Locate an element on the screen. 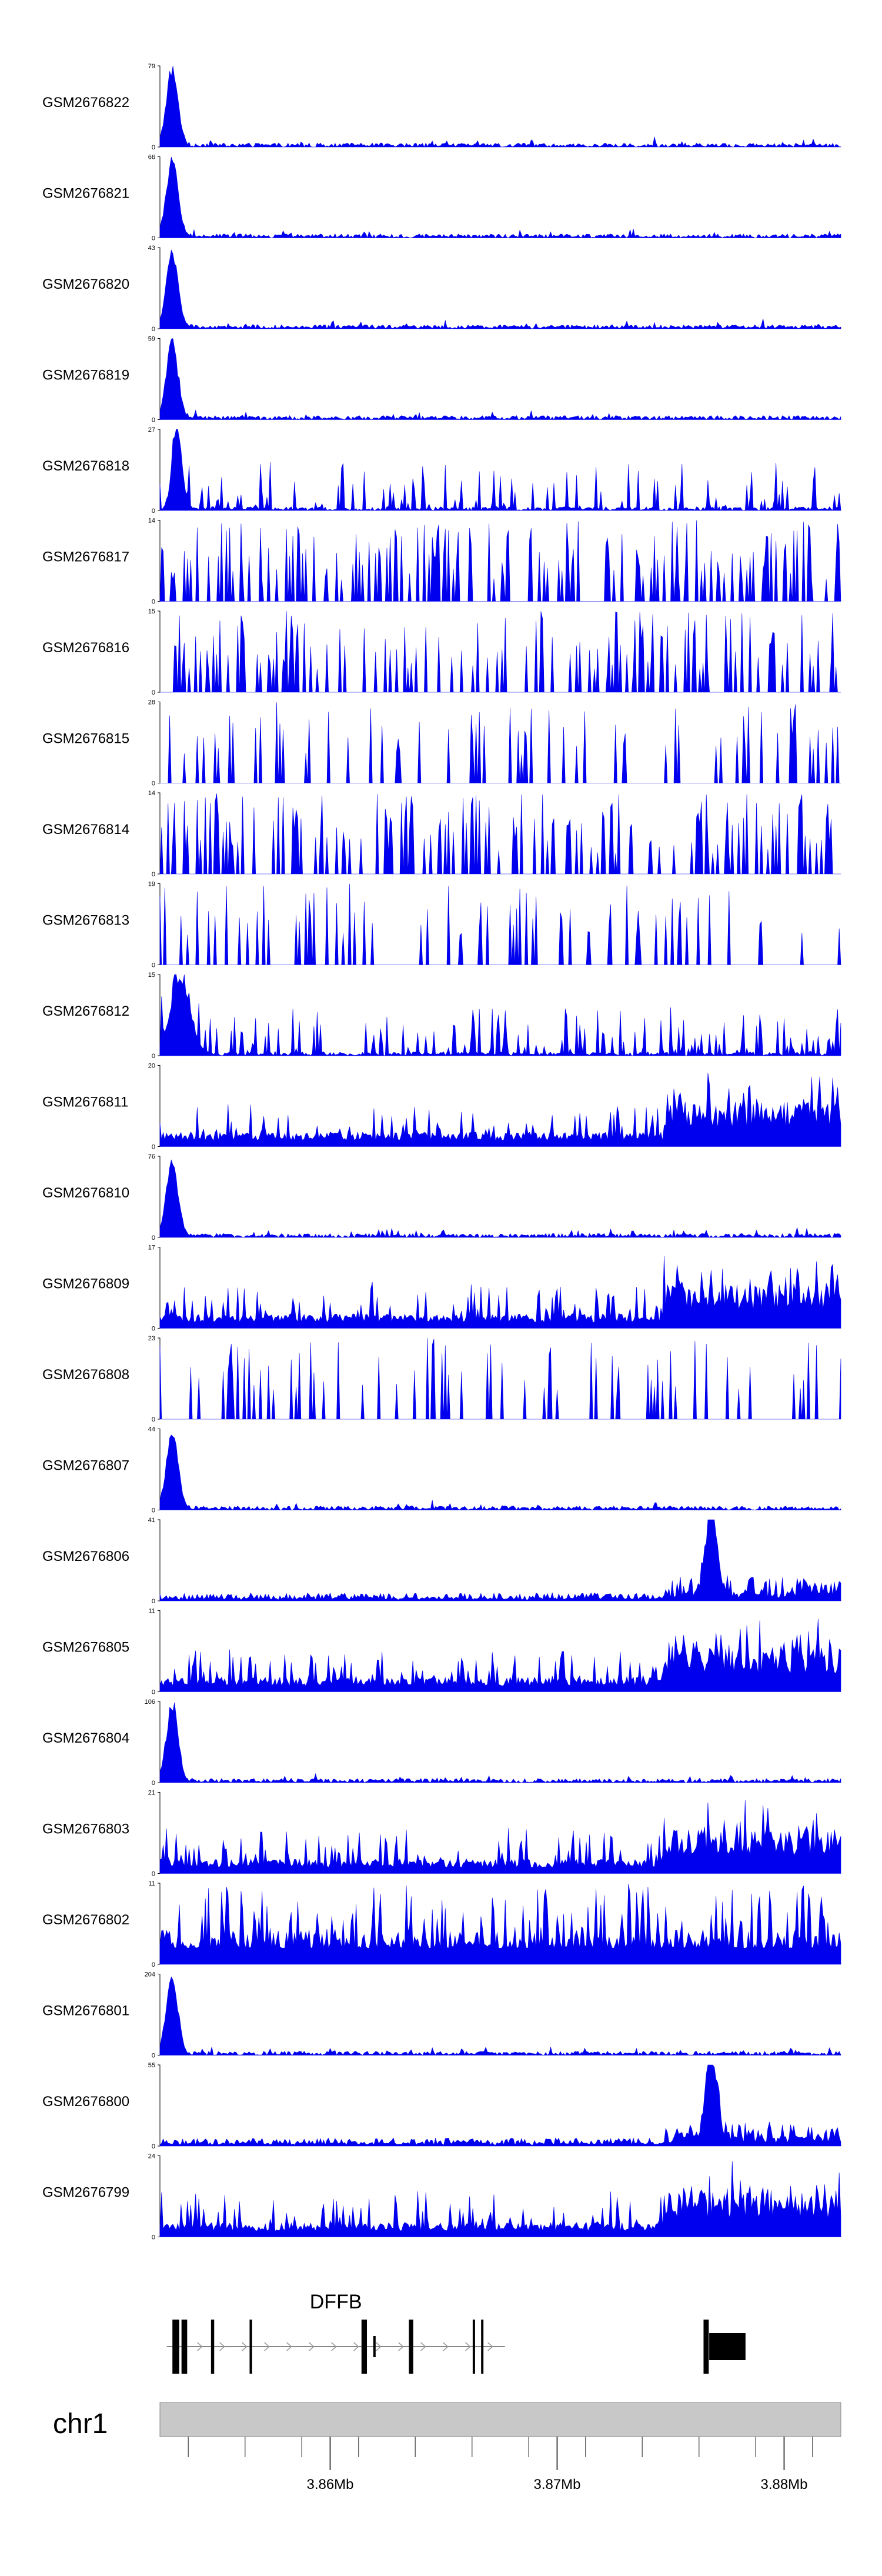 The width and height of the screenshot is (882, 2576). track-label: GSM2676821 is located at coordinates (85, 194).